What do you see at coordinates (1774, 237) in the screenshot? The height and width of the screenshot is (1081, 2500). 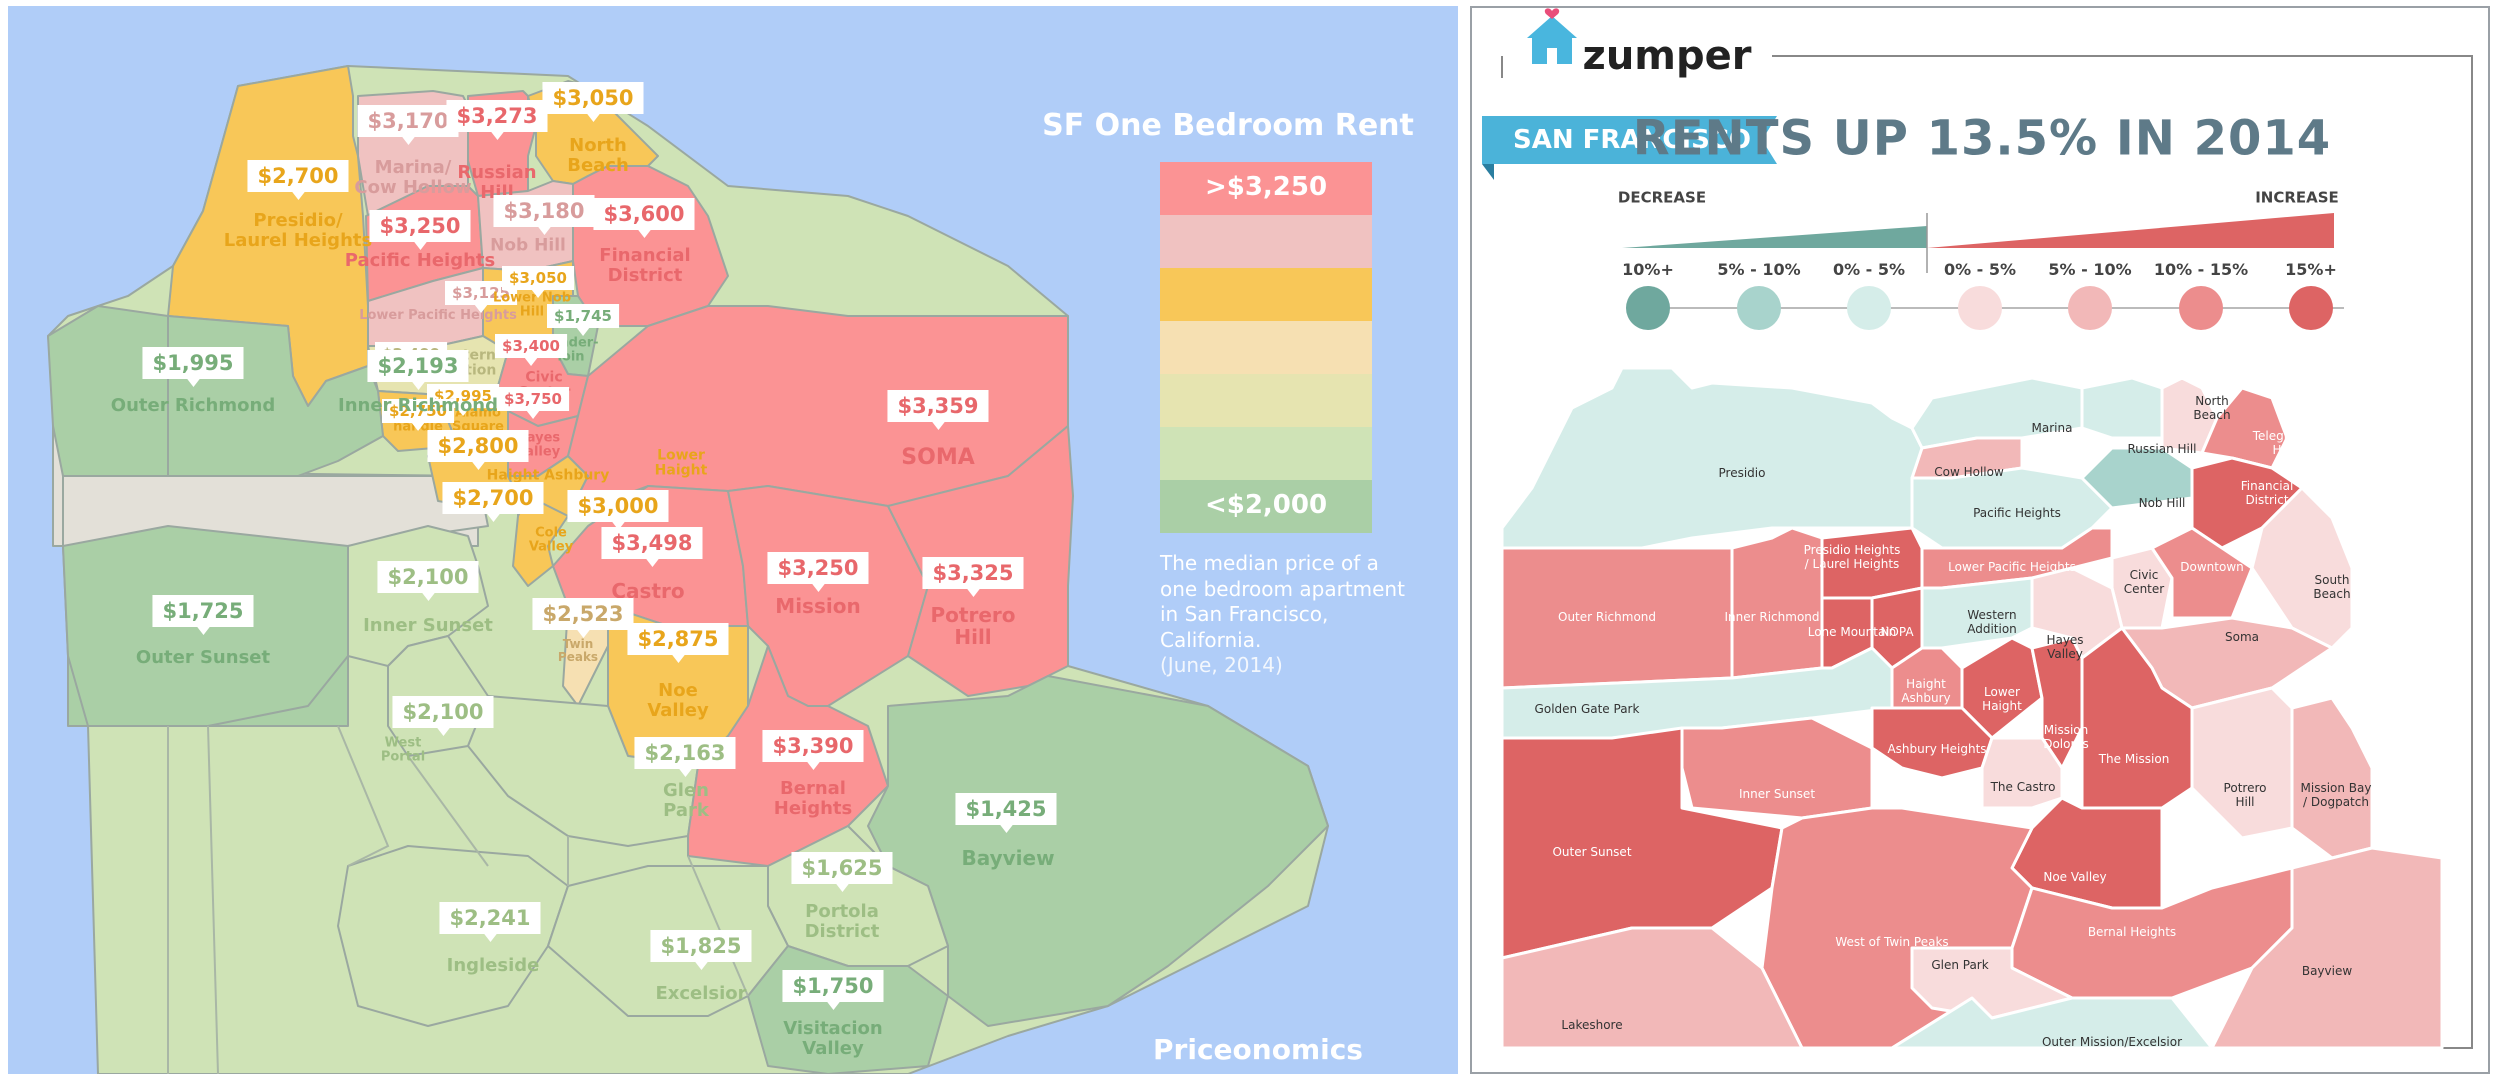 I see `decrease-wedge` at bounding box center [1774, 237].